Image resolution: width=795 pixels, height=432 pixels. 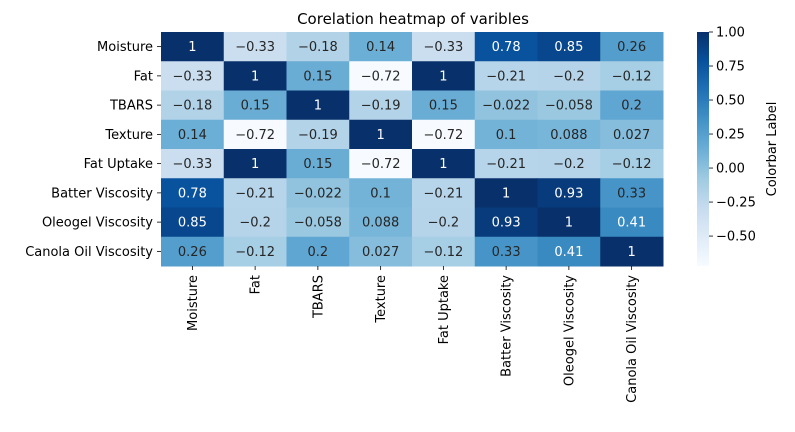 I want to click on cell-value-label: 0.33, so click(x=631, y=193).